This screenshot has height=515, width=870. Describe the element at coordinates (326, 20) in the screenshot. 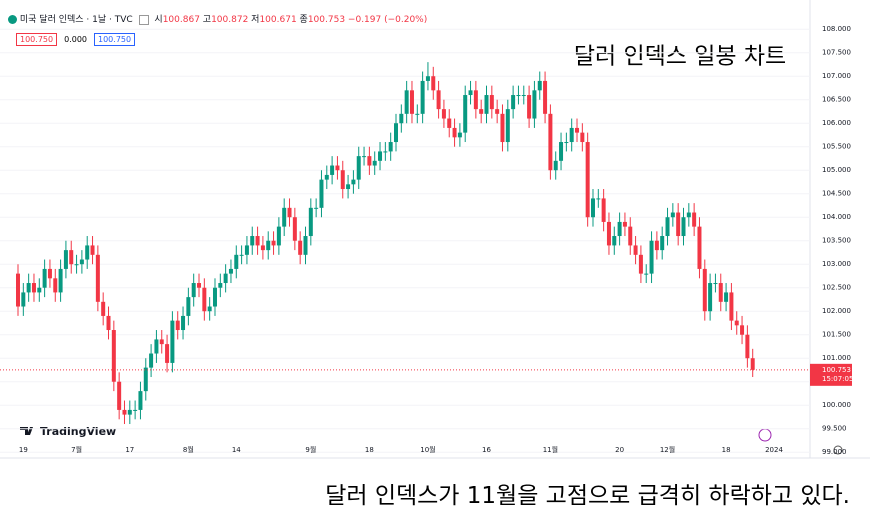

I see `ohlc-value: 100.753` at that location.